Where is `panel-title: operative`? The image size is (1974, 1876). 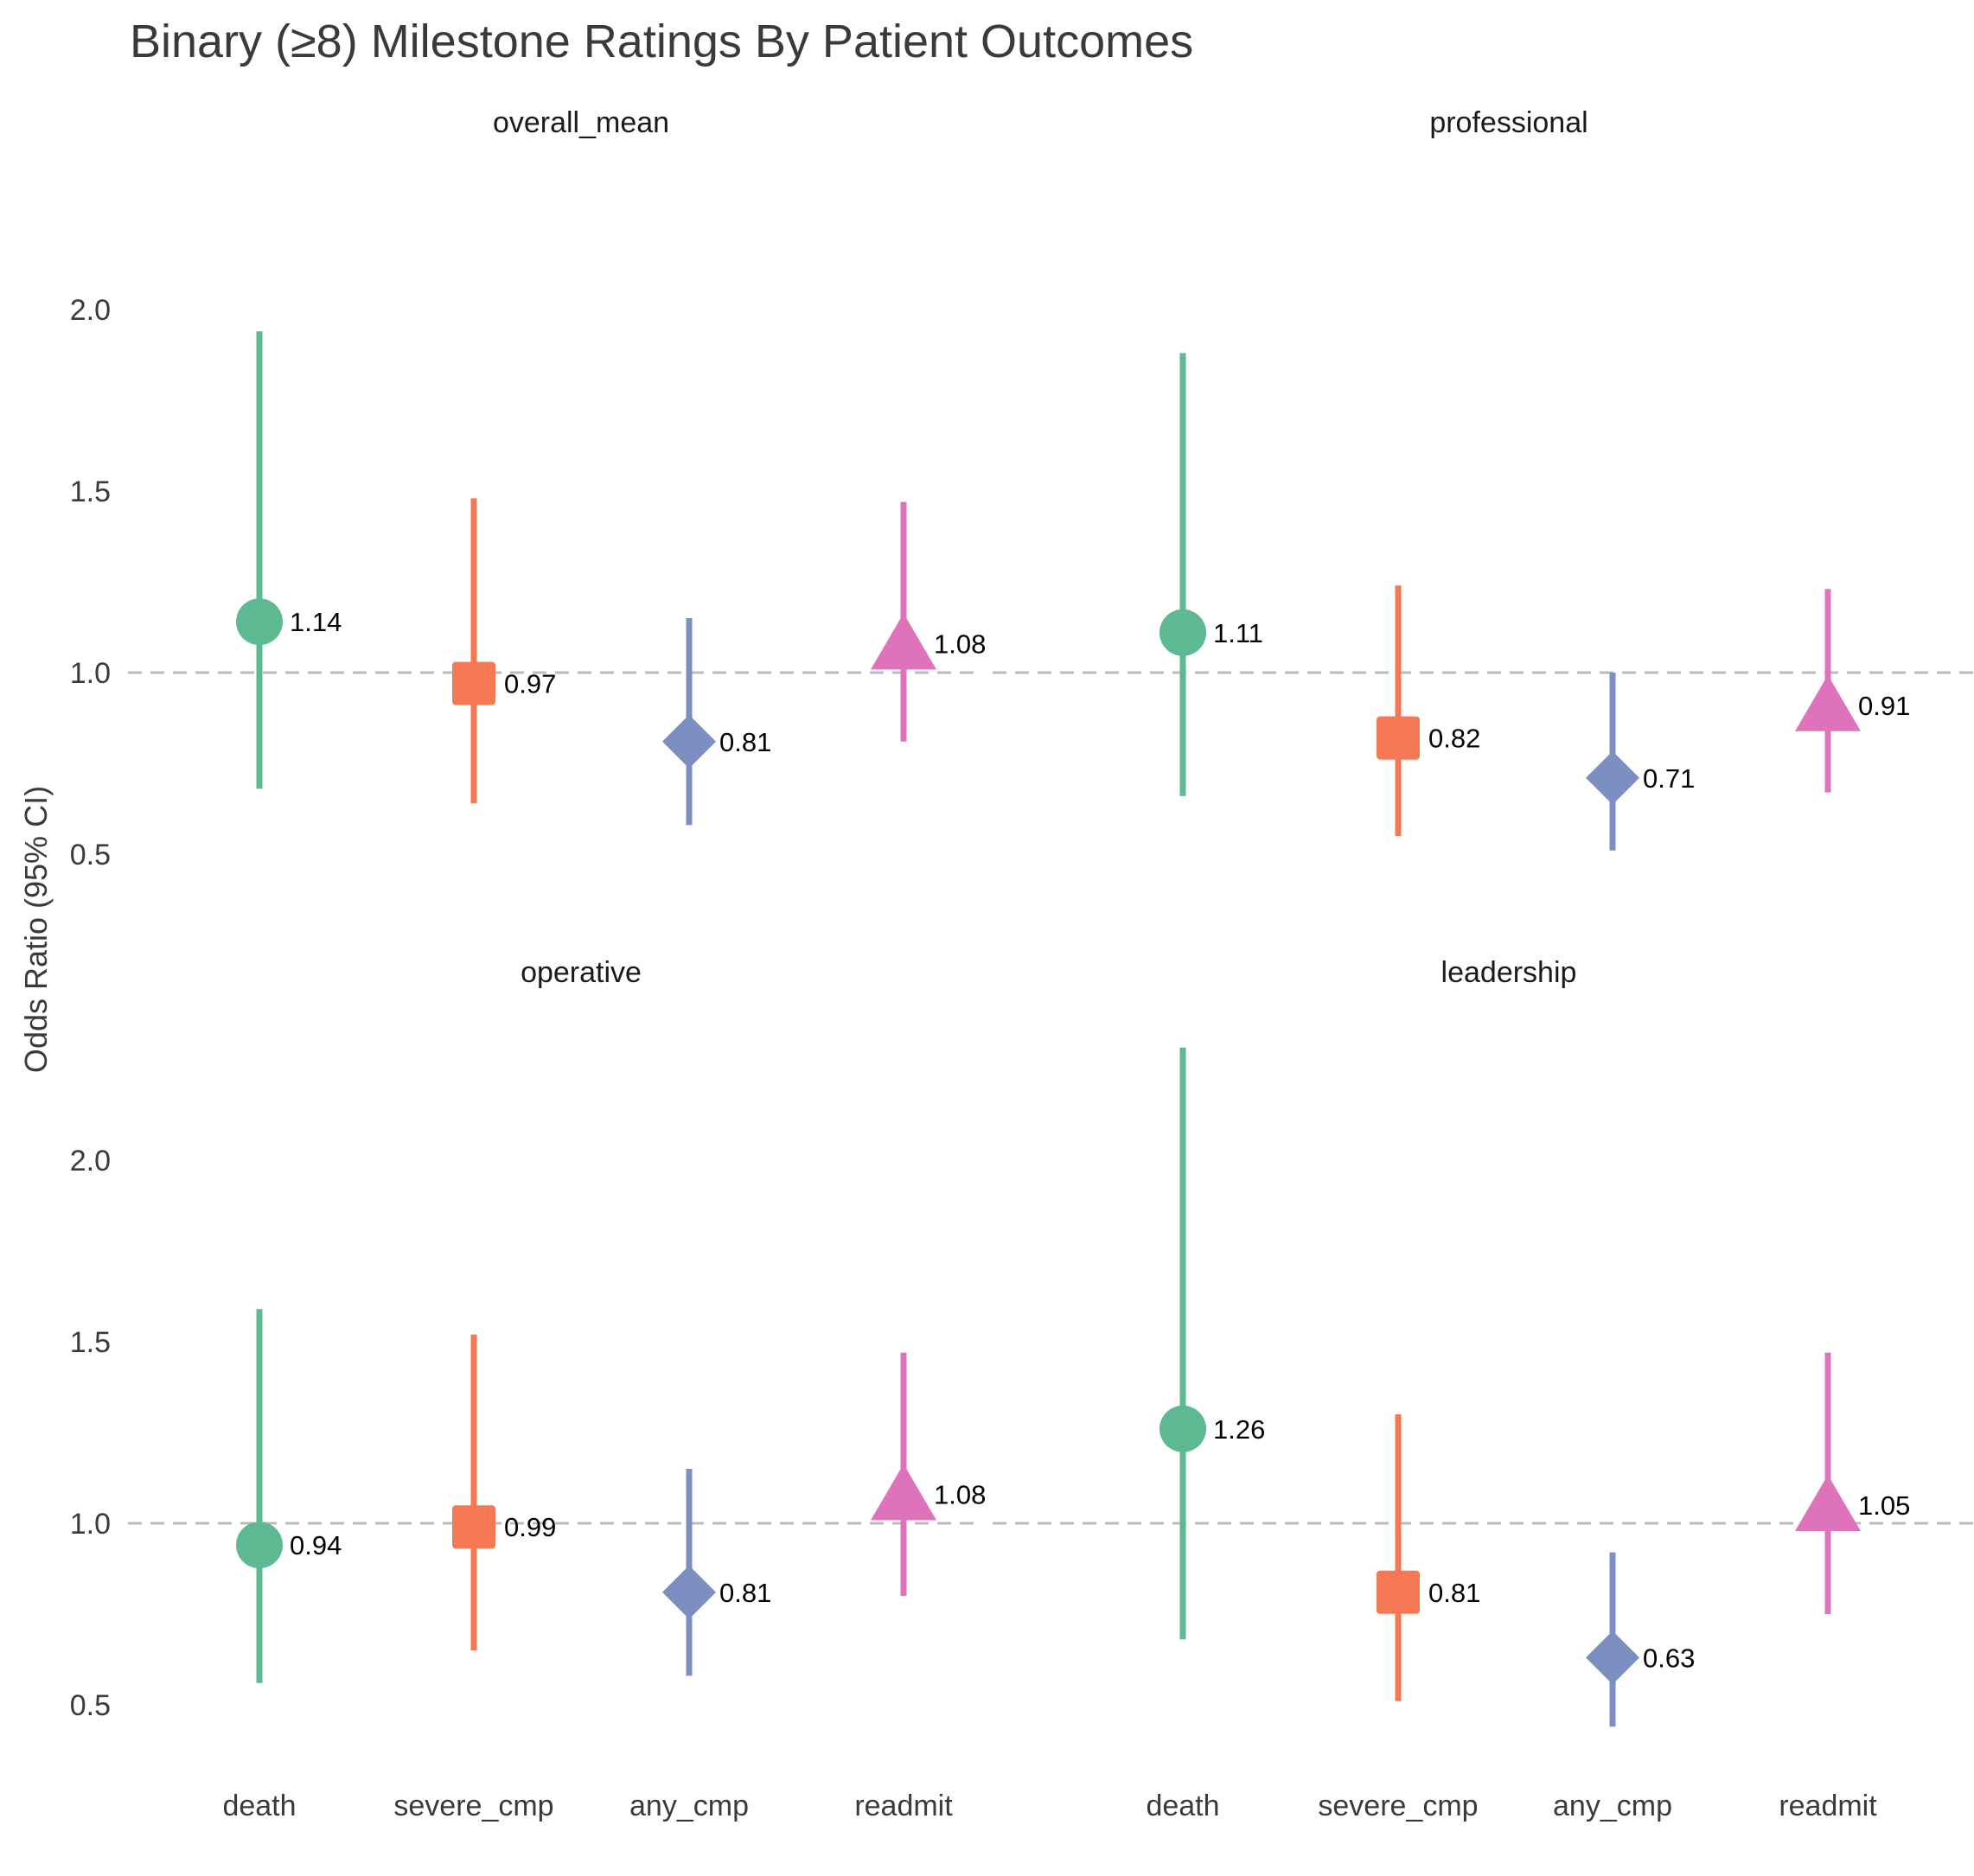
panel-title: operative is located at coordinates (582, 972).